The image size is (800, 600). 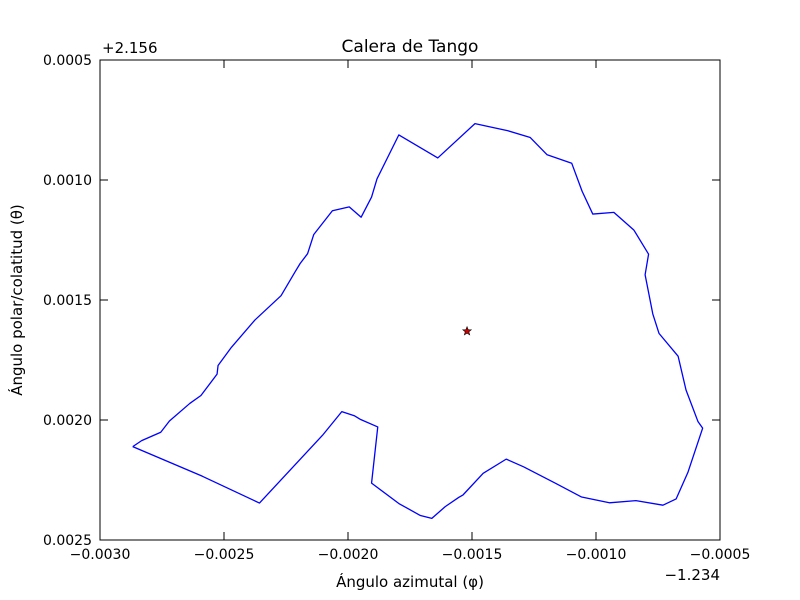 What do you see at coordinates (472, 555) in the screenshot?
I see `x-tick-label: −0.0015` at bounding box center [472, 555].